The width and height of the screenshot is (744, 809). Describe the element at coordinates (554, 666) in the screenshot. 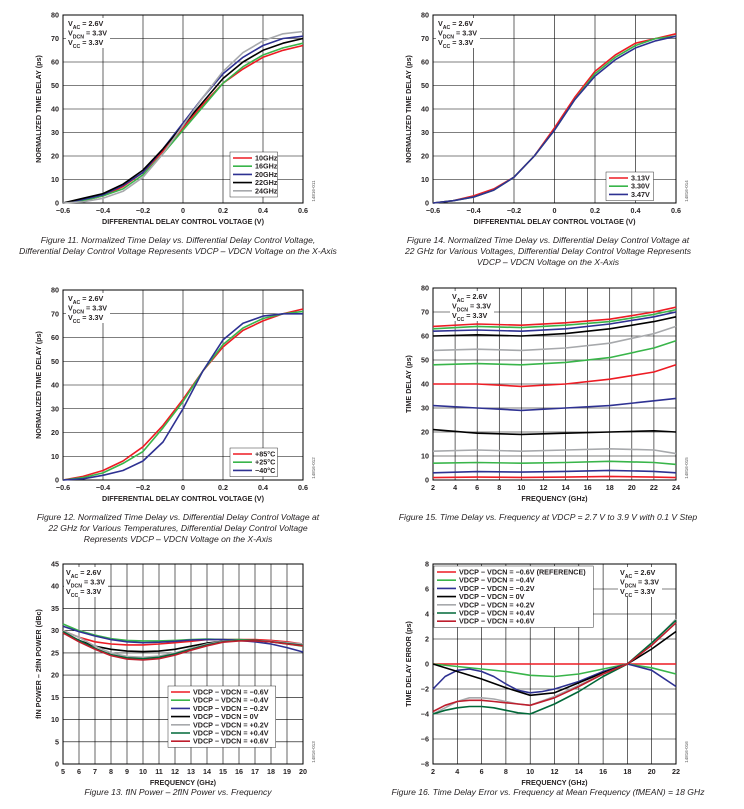

I see `fig16-series` at that location.